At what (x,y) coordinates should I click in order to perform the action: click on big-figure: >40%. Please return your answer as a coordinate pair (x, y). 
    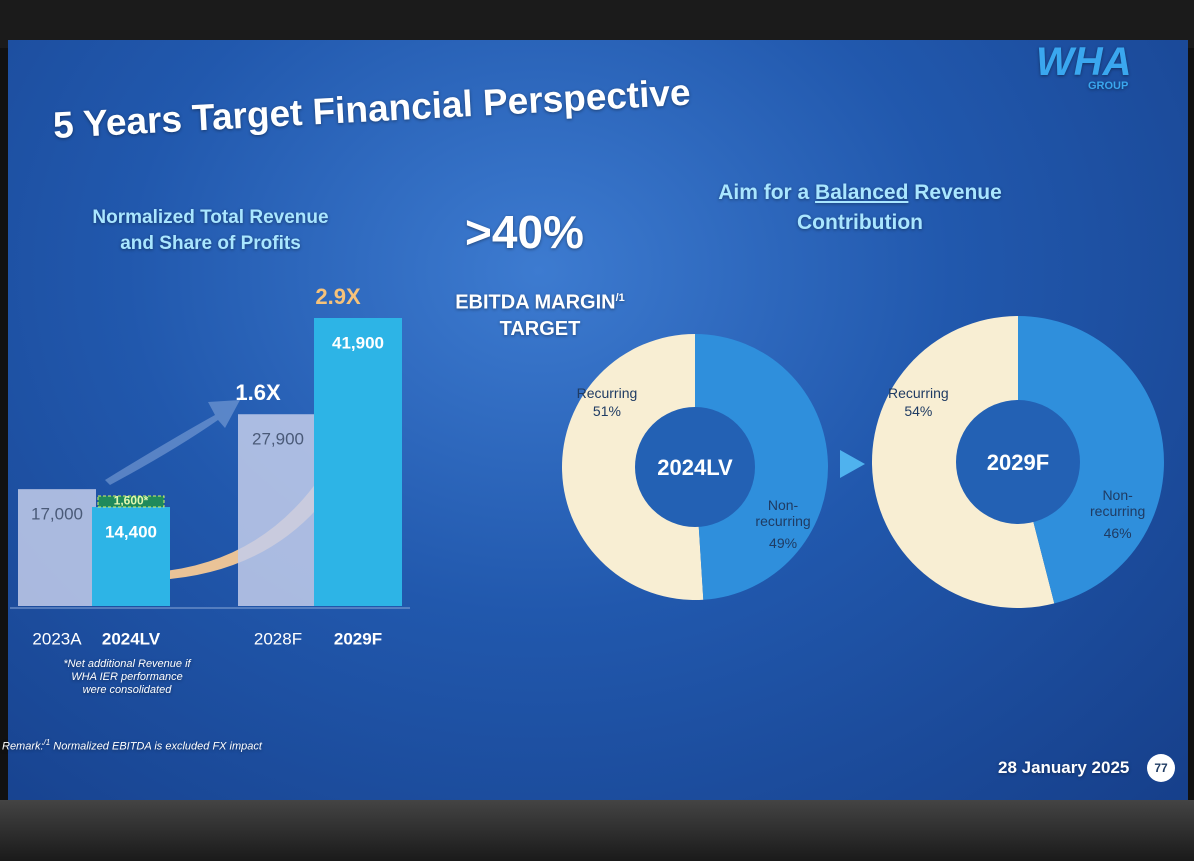
    Looking at the image, I should click on (524, 232).